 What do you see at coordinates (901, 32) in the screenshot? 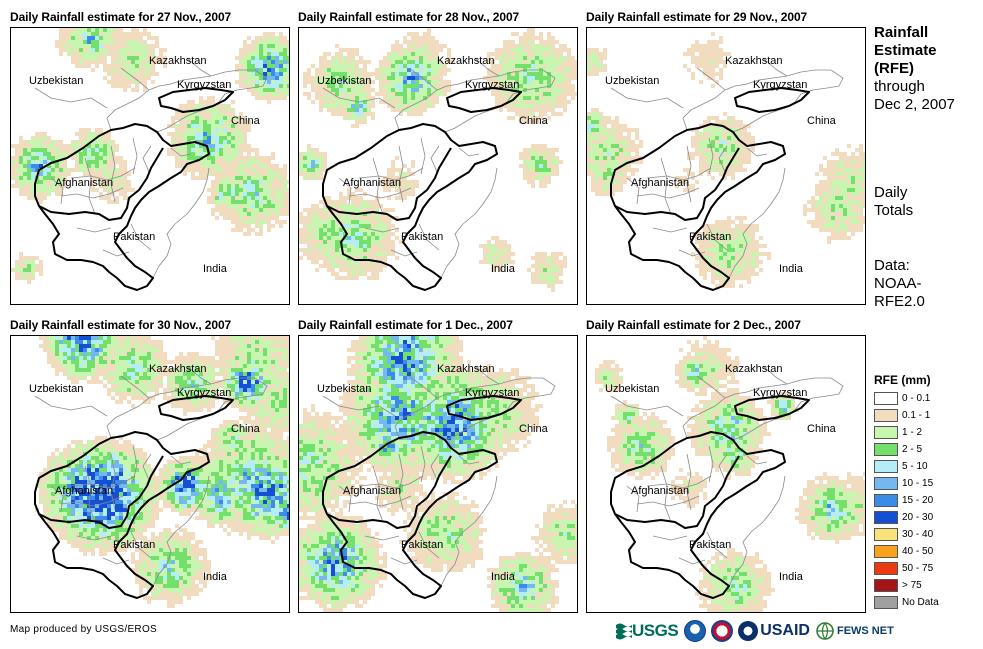
I see `rfe-title-line: Rainfall` at bounding box center [901, 32].